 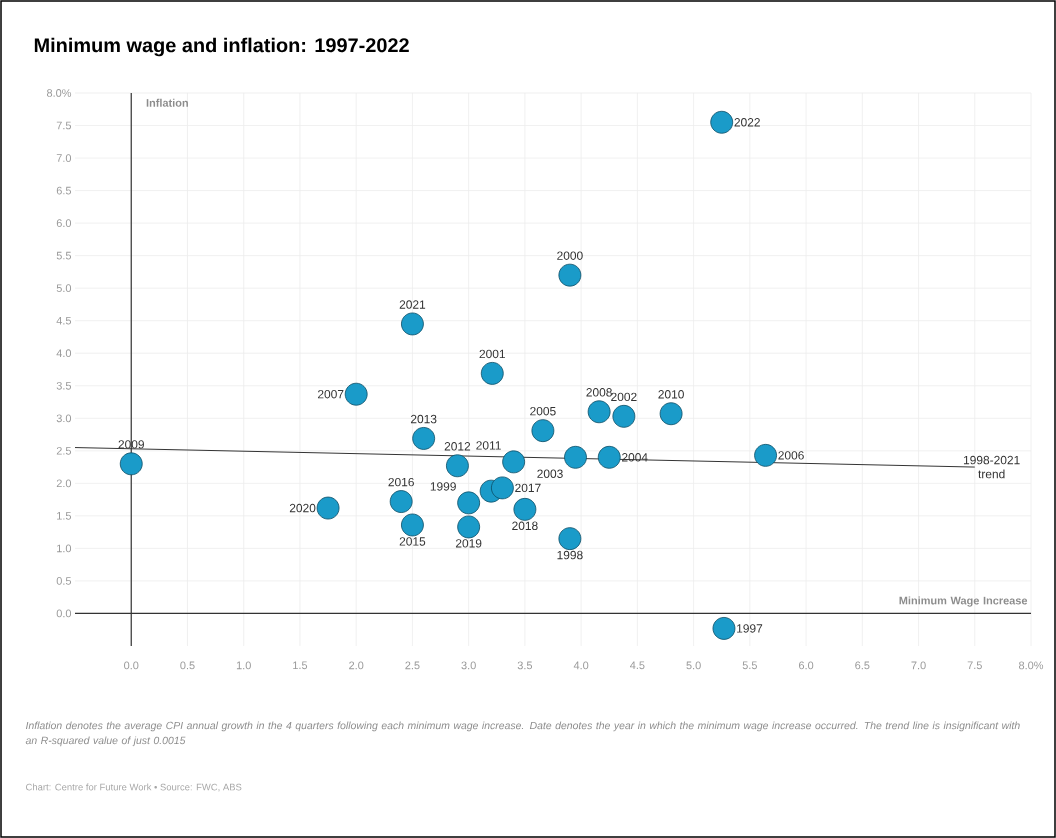 What do you see at coordinates (64, 483) in the screenshot?
I see `y-tick-label: 2.0` at bounding box center [64, 483].